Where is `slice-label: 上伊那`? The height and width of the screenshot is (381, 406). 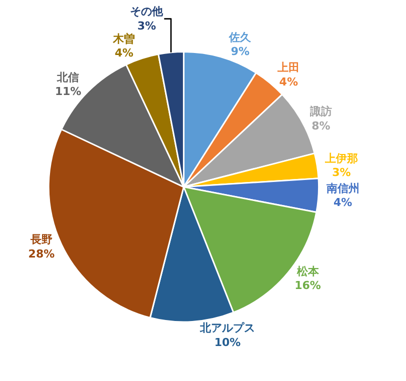 slice-label: 上伊那 is located at coordinates (341, 158).